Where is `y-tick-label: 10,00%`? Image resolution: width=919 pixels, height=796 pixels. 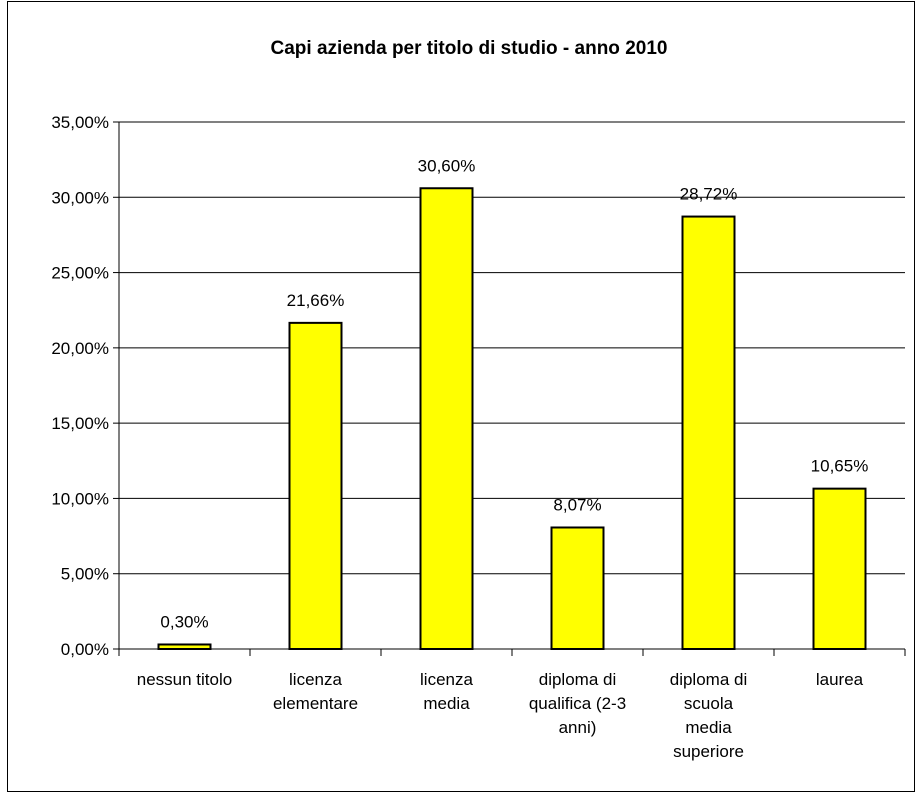
y-tick-label: 10,00% is located at coordinates (80, 498).